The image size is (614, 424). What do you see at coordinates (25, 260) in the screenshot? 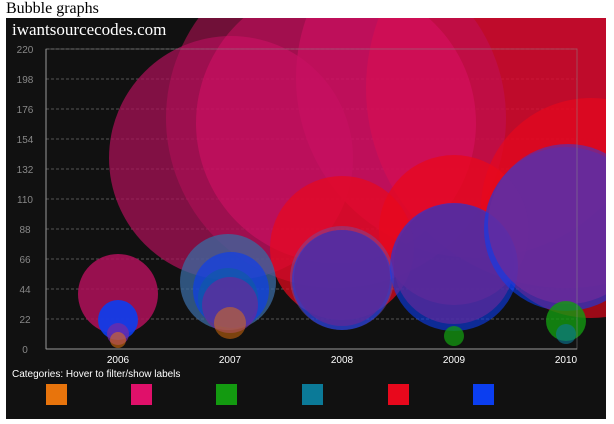
I see `y-tick-label: 66` at bounding box center [25, 260].